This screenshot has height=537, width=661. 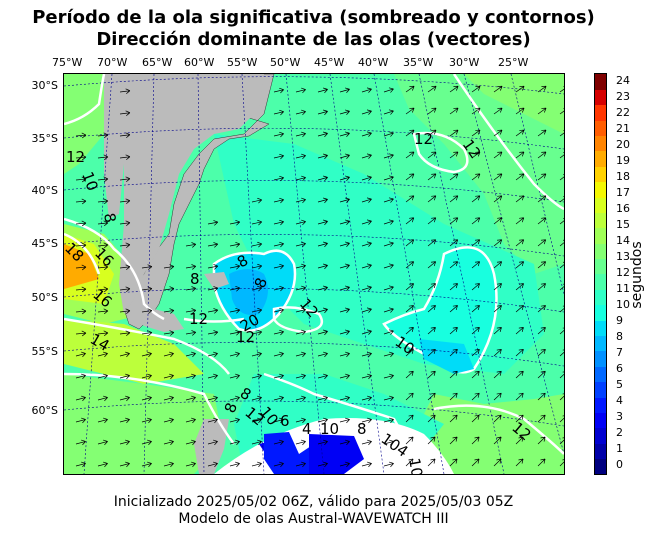 I want to click on lat-tick-55s: 55°S, so click(x=44, y=351).